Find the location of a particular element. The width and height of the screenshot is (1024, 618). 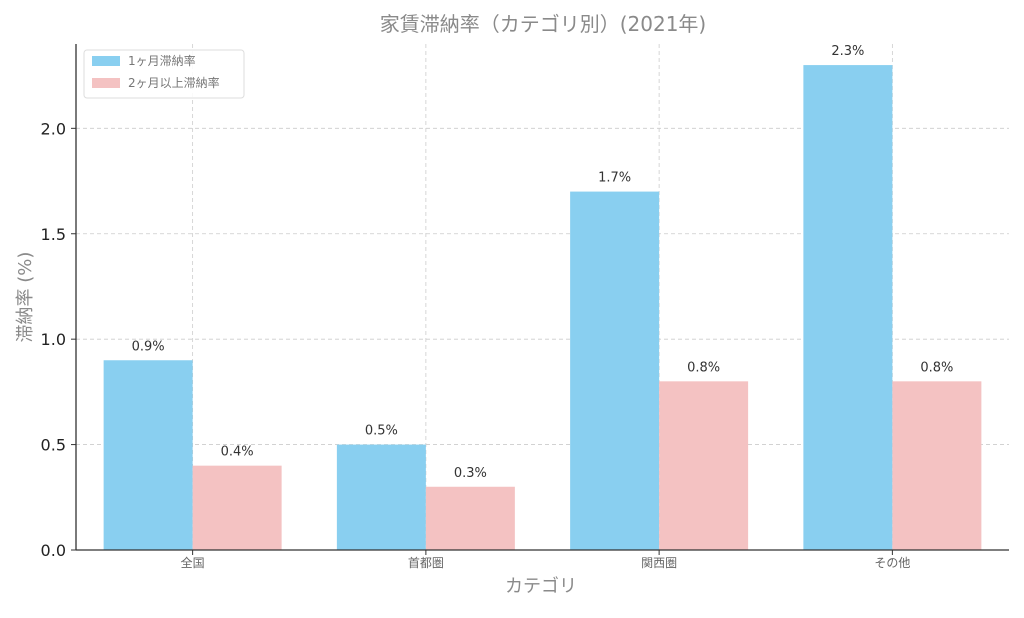

y-tick-label: 1.0 is located at coordinates (53, 339).